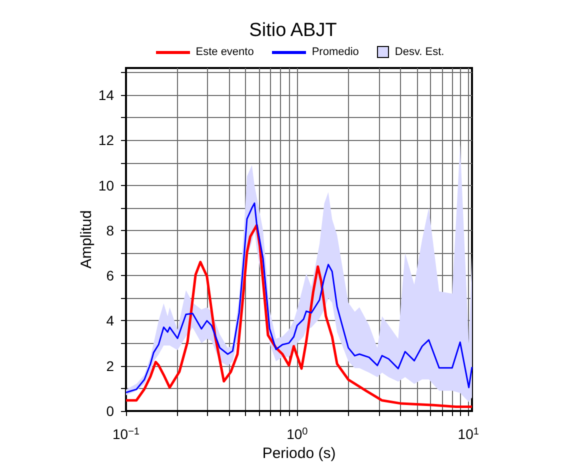  What do you see at coordinates (335, 52) in the screenshot?
I see `legend-label: Promedio` at bounding box center [335, 52].